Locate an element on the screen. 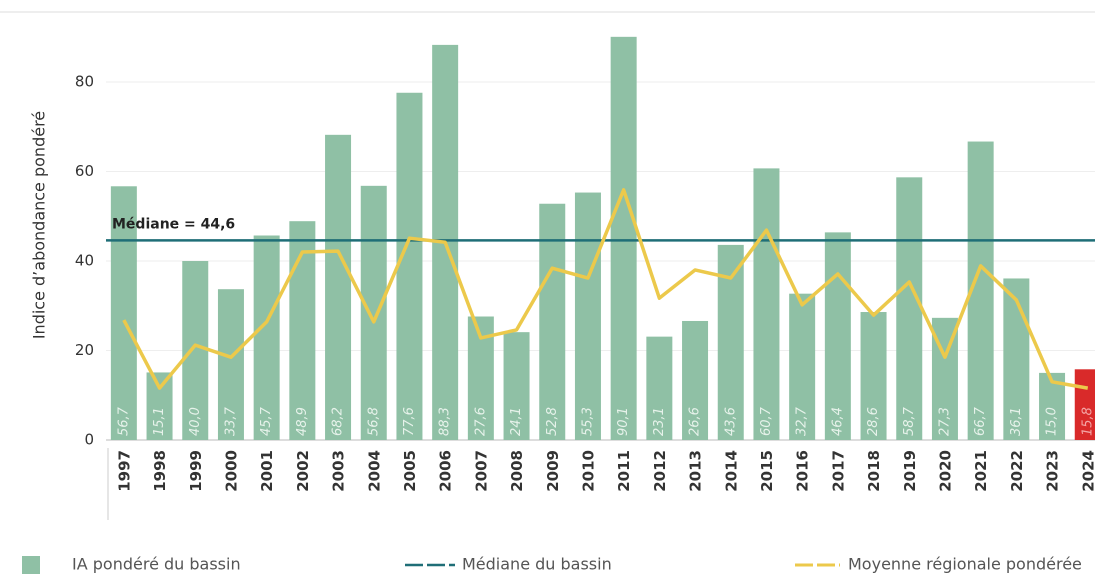 The image size is (1095, 586). y-tick-label: 0 is located at coordinates (89, 440).